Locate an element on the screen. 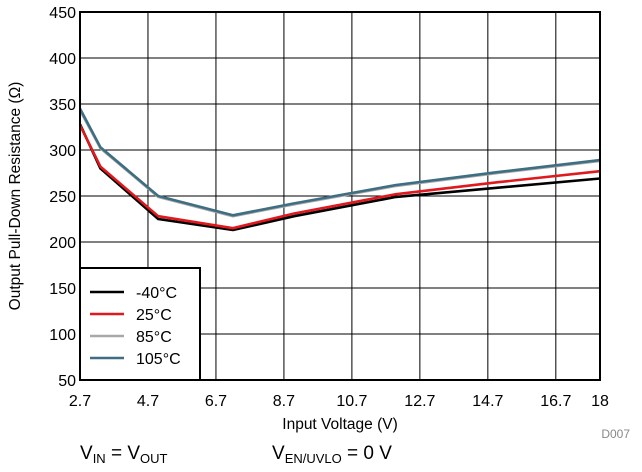 Image resolution: width=642 pixels, height=472 pixels. x-tick-label-8: 18 is located at coordinates (600, 401).